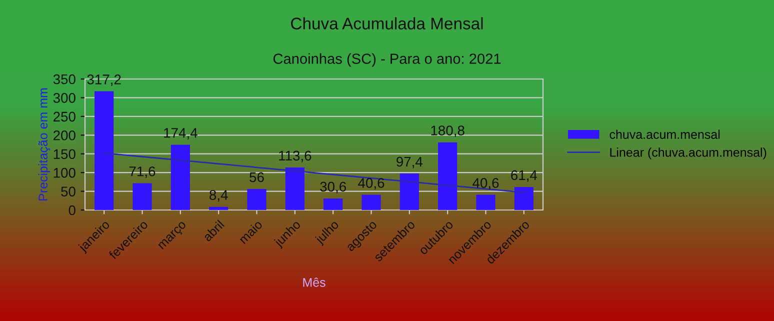 Image resolution: width=774 pixels, height=321 pixels. I want to click on data-label: 97,4, so click(409, 162).